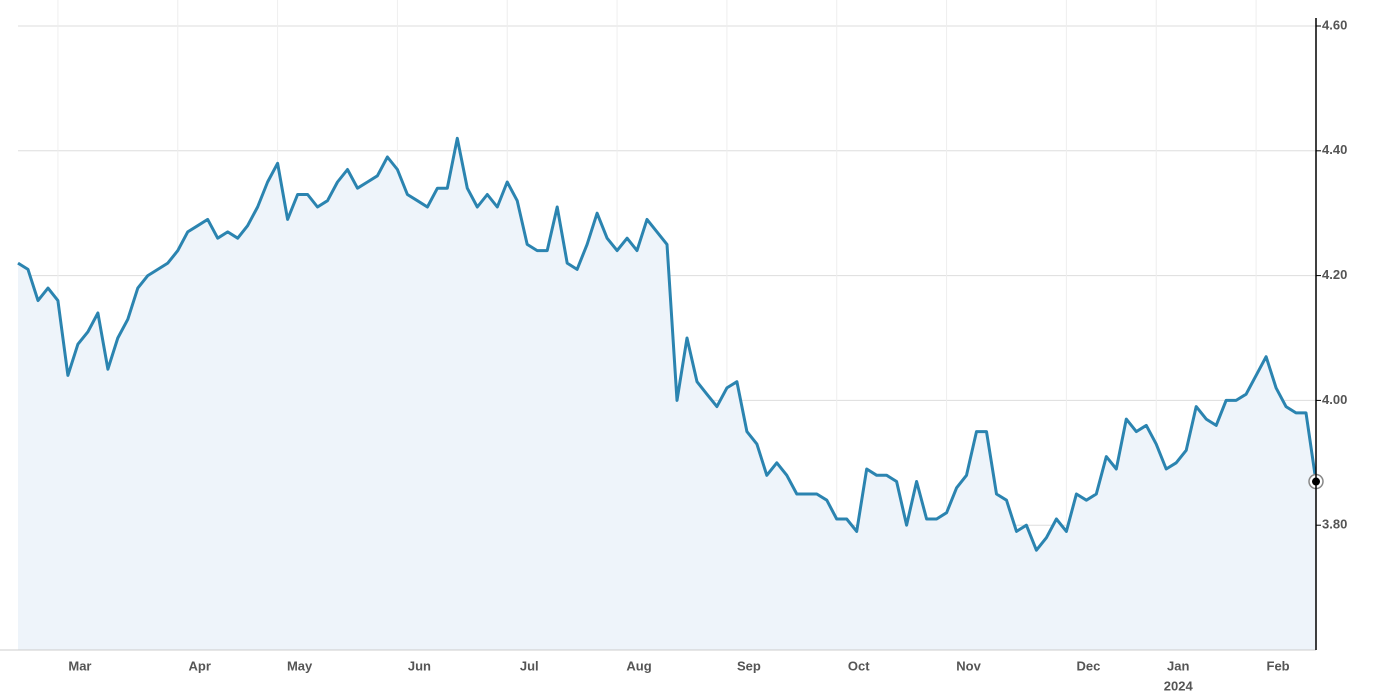  I want to click on x-tick-label: Feb, so click(1278, 665).